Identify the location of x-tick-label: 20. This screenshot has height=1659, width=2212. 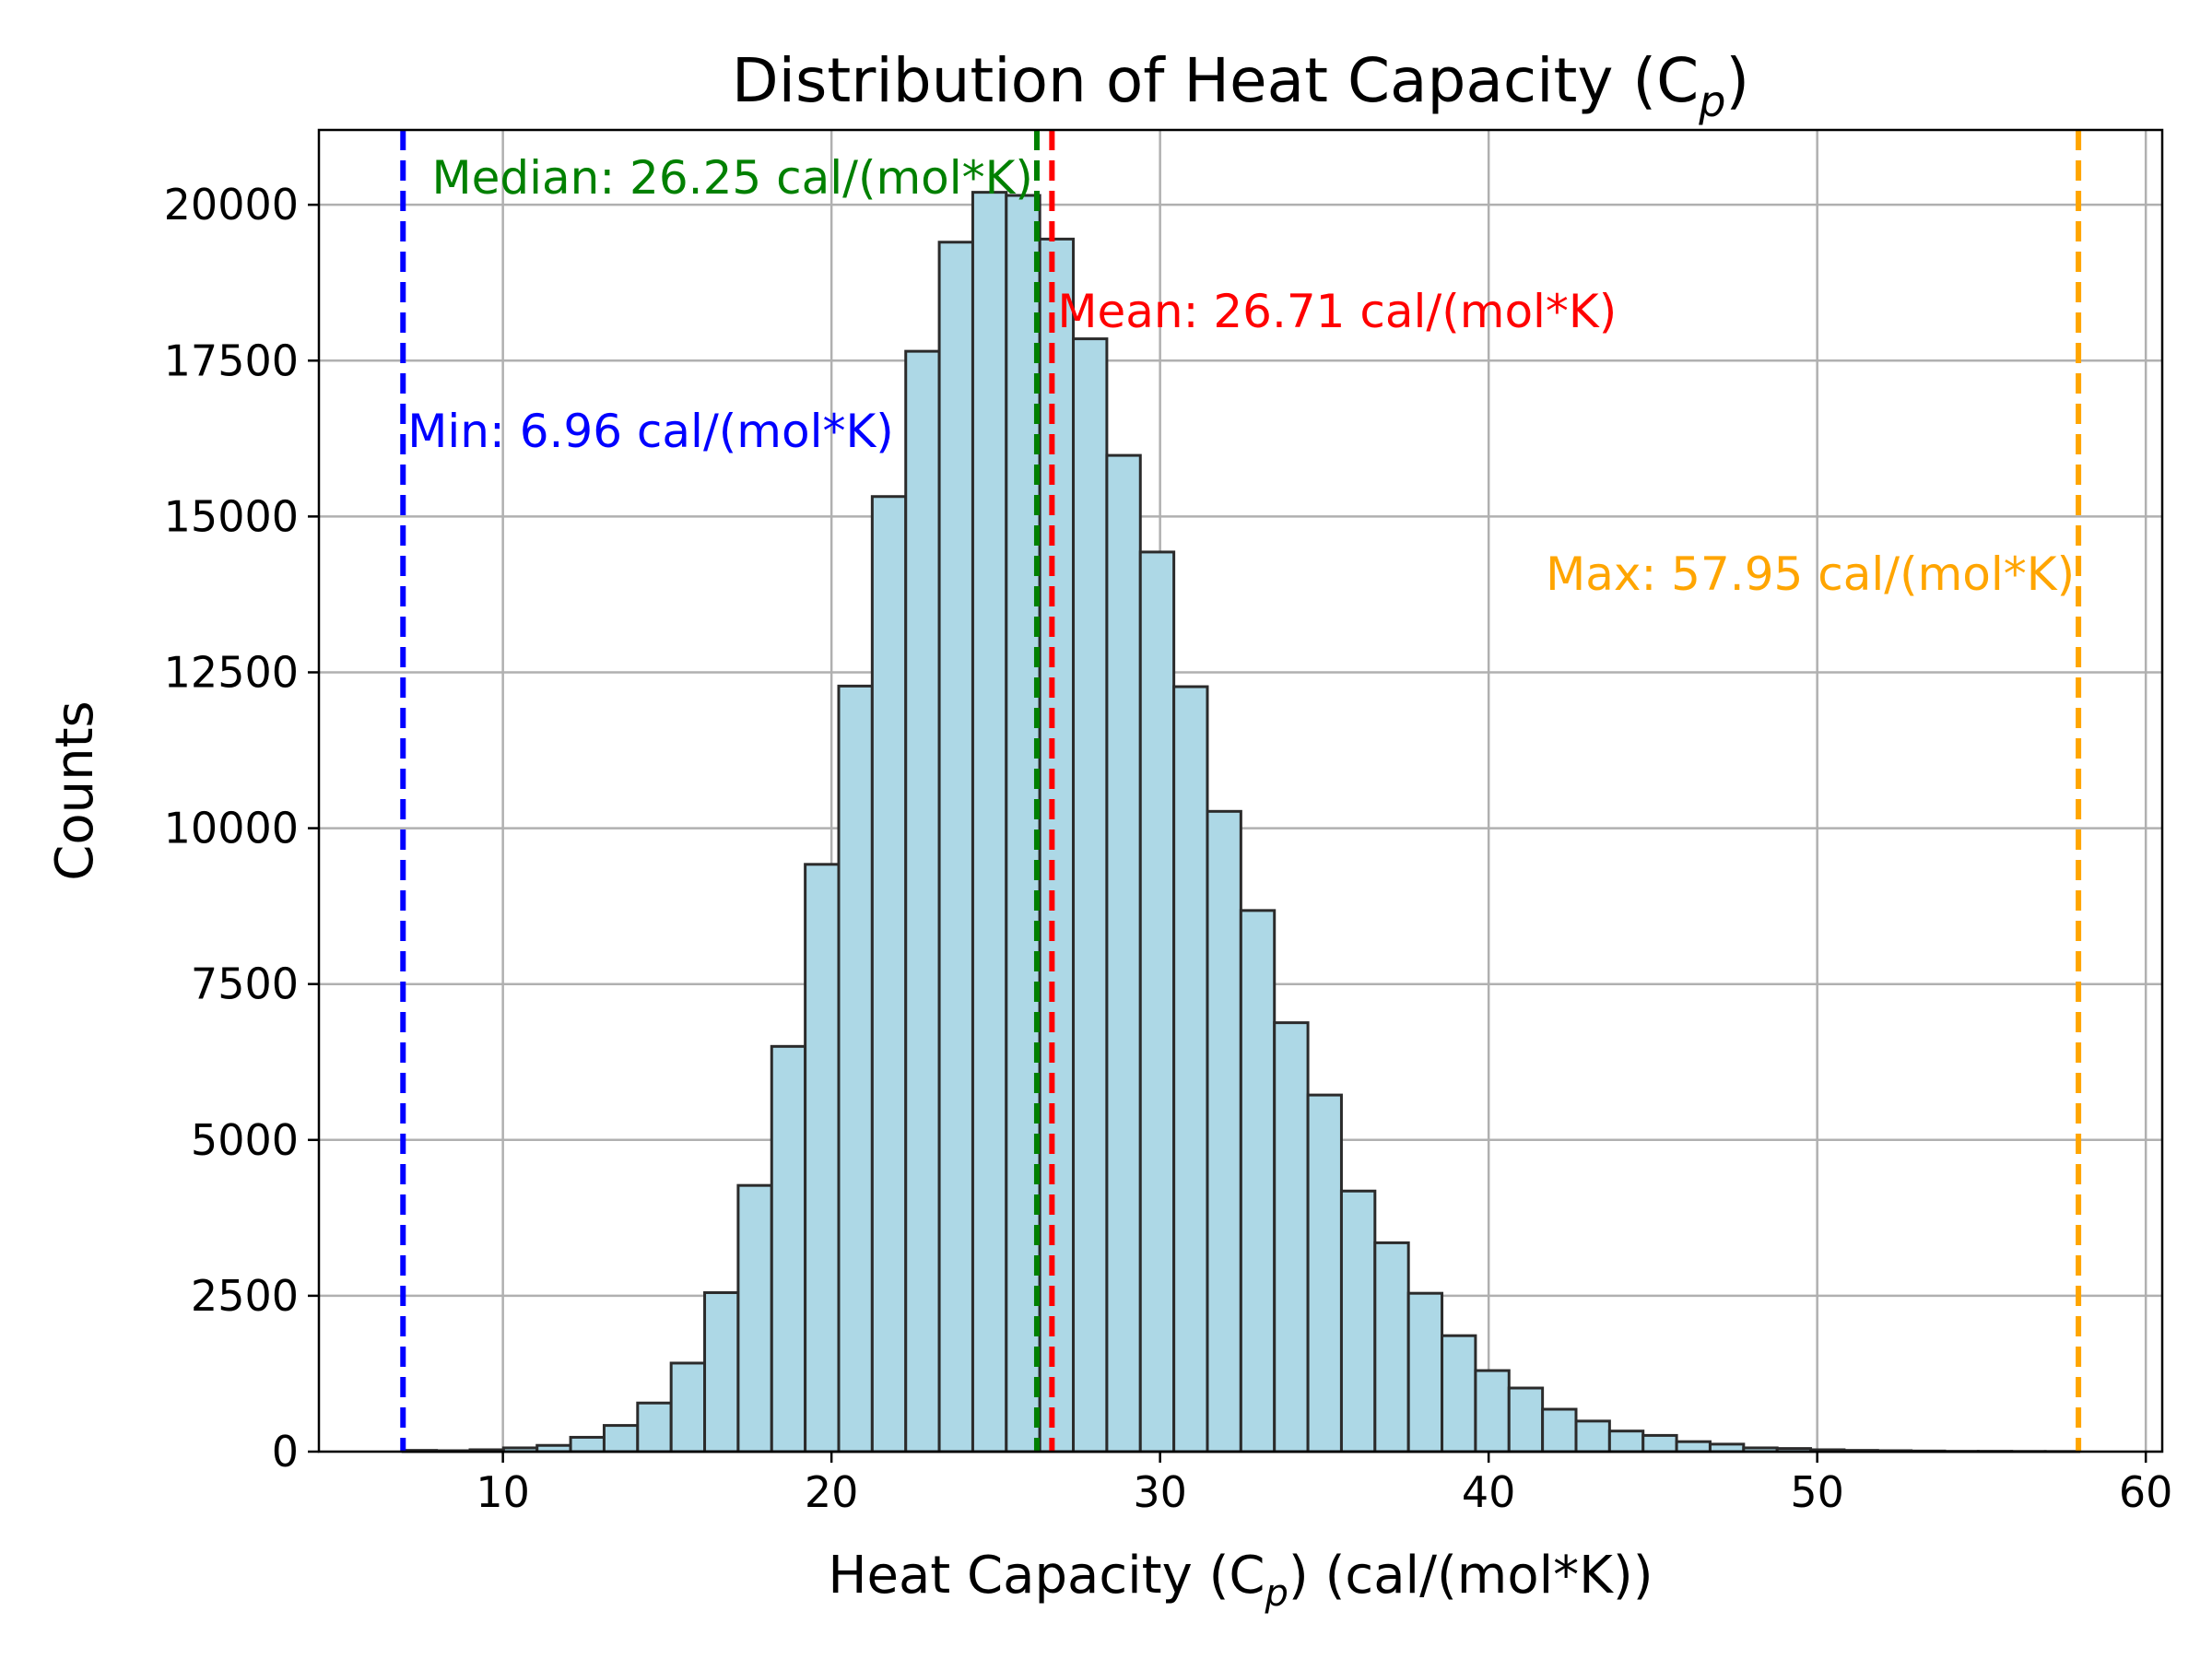
(832, 1492).